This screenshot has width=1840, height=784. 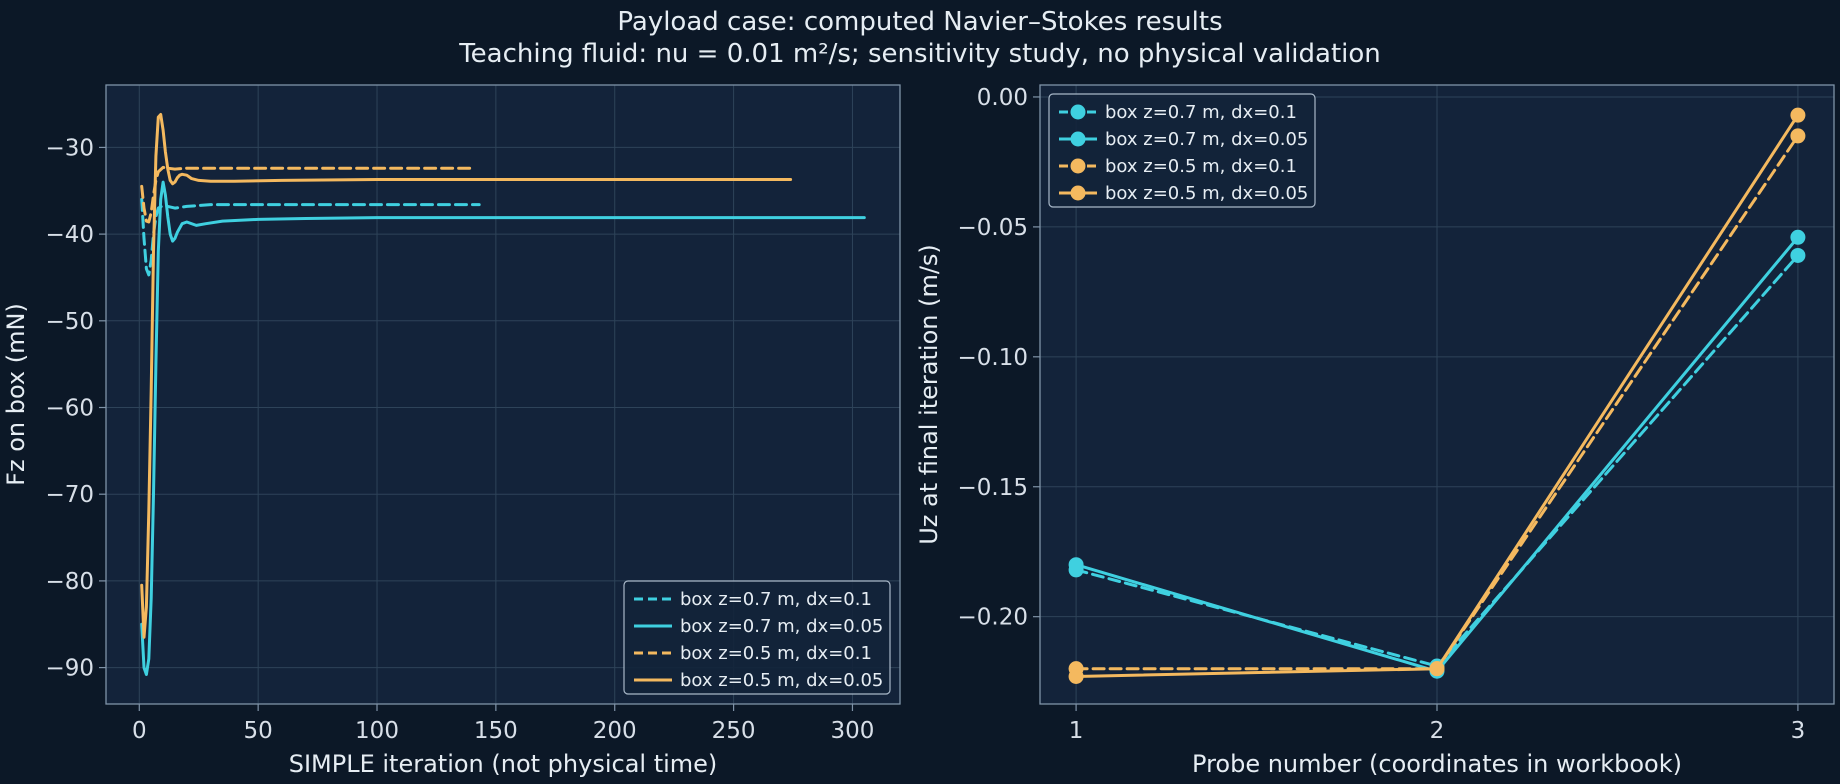 What do you see at coordinates (496, 731) in the screenshot?
I see `x-tick-label: 150` at bounding box center [496, 731].